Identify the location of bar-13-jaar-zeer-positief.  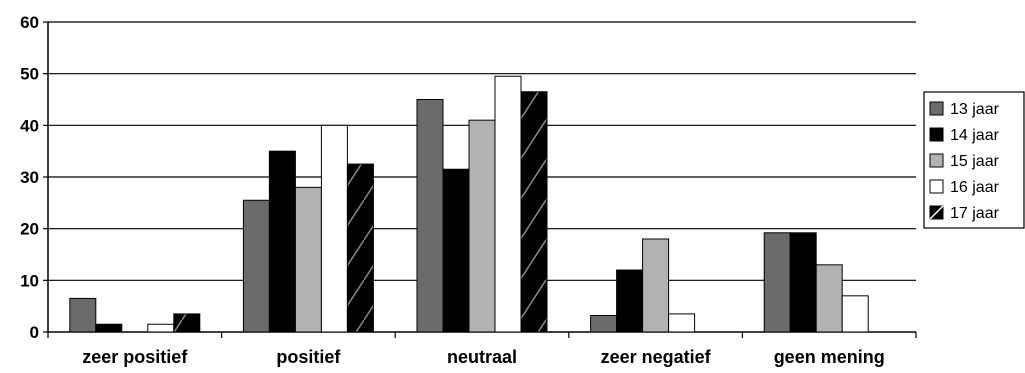
(83, 315).